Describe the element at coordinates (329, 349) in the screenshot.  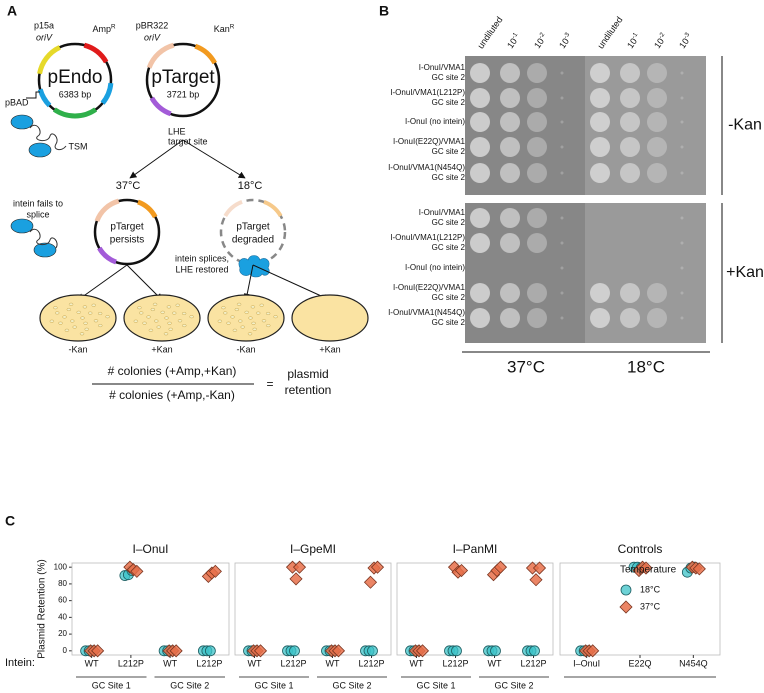
I see `plate-label: +Kan` at that location.